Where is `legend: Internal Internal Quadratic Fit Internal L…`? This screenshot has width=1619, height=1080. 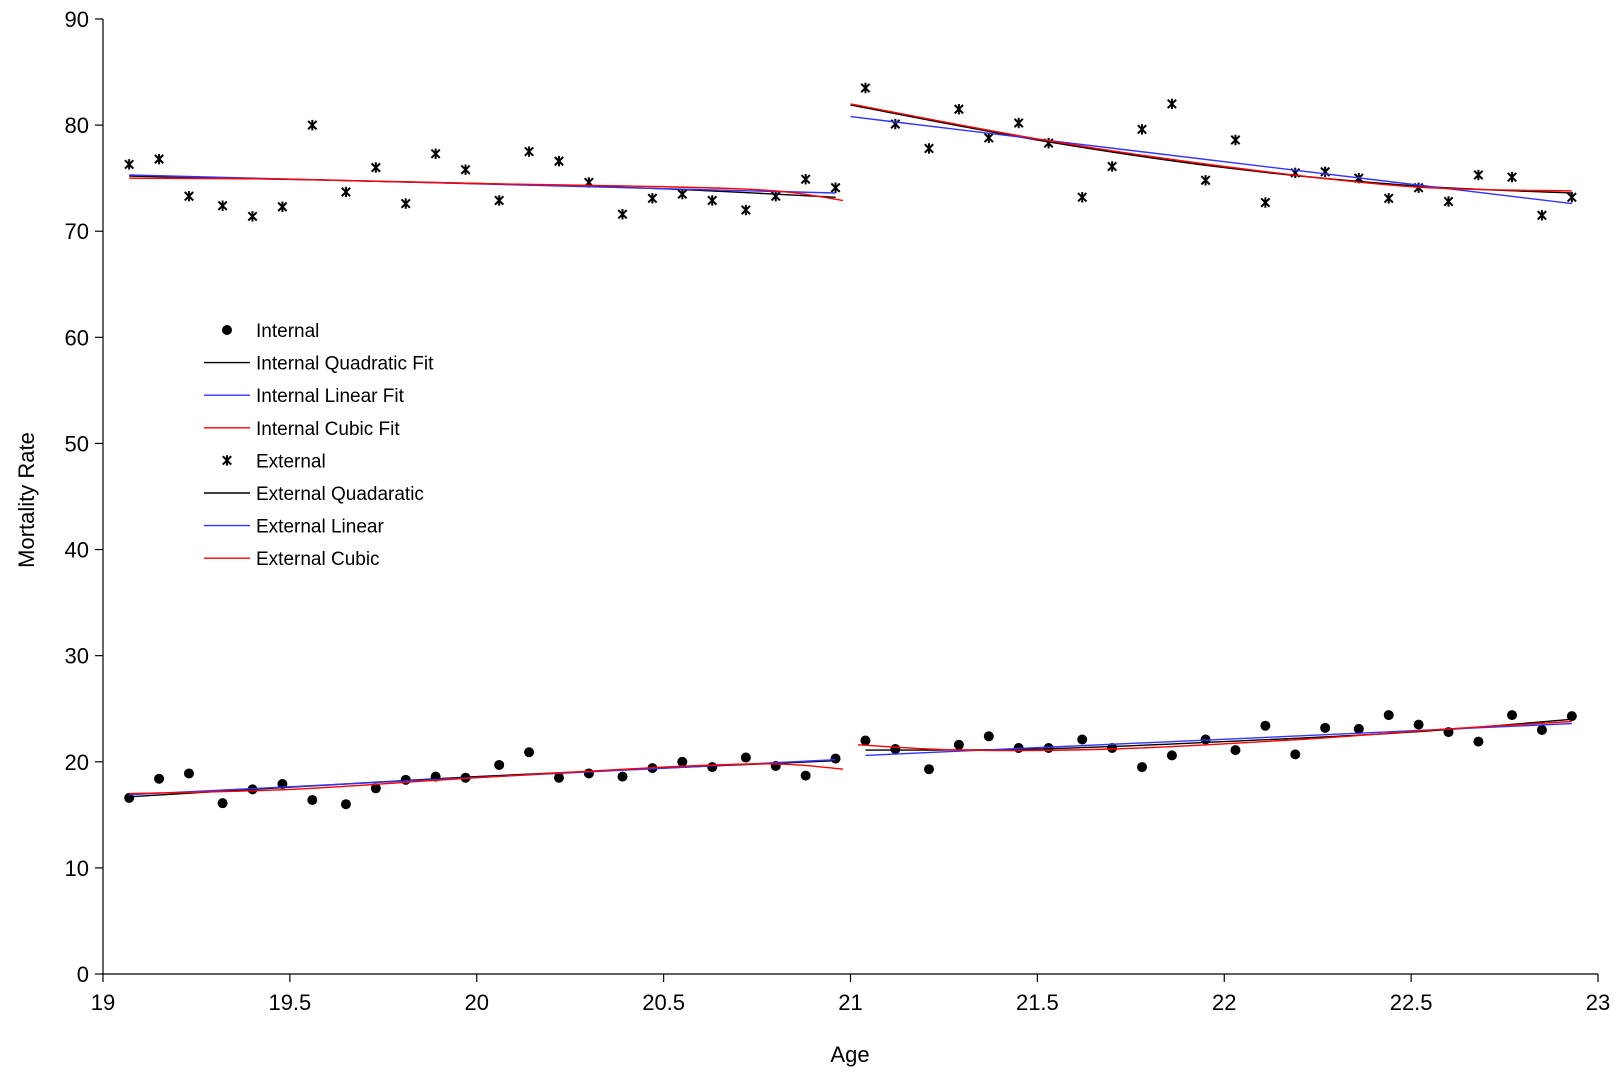
legend: Internal Internal Quadratic Fit Internal L… is located at coordinates (319, 445).